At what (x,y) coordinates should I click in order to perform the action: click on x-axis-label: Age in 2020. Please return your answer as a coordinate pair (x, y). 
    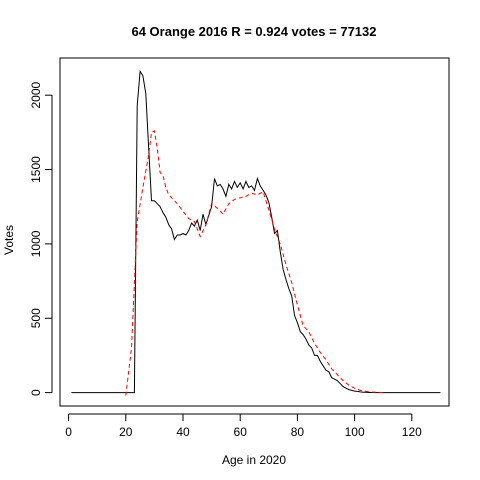
    Looking at the image, I should click on (254, 460).